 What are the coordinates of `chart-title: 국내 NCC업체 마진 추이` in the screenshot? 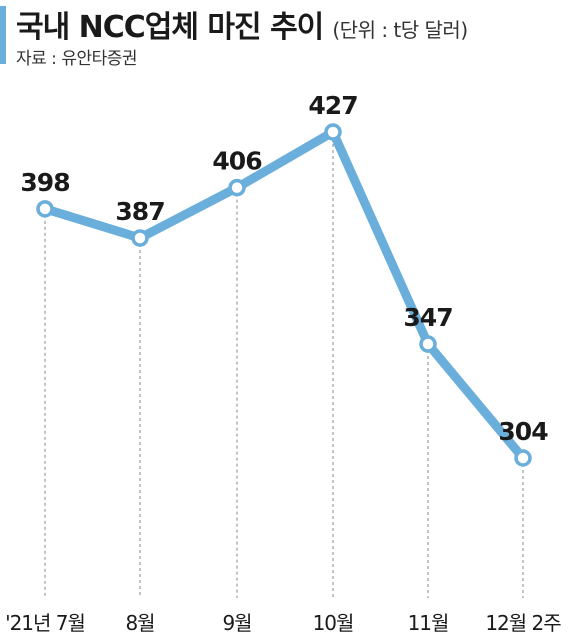 It's located at (170, 27).